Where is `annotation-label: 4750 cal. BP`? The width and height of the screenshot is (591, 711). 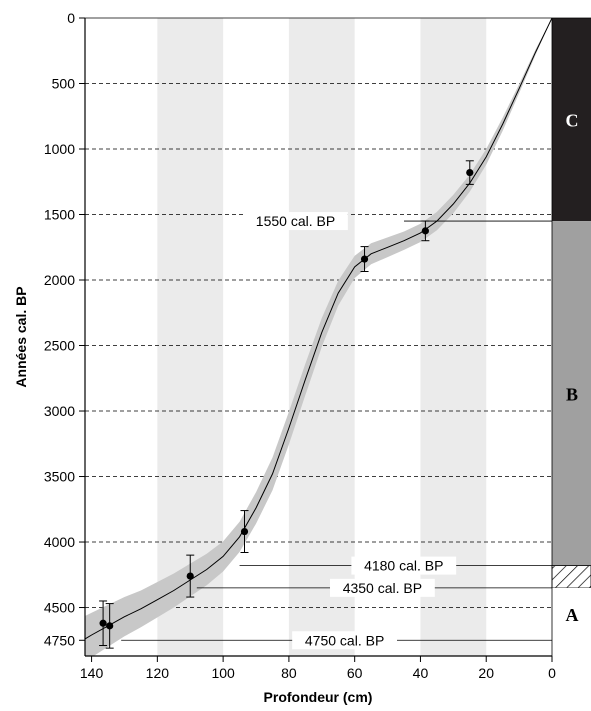
annotation-label: 4750 cal. BP is located at coordinates (344, 640).